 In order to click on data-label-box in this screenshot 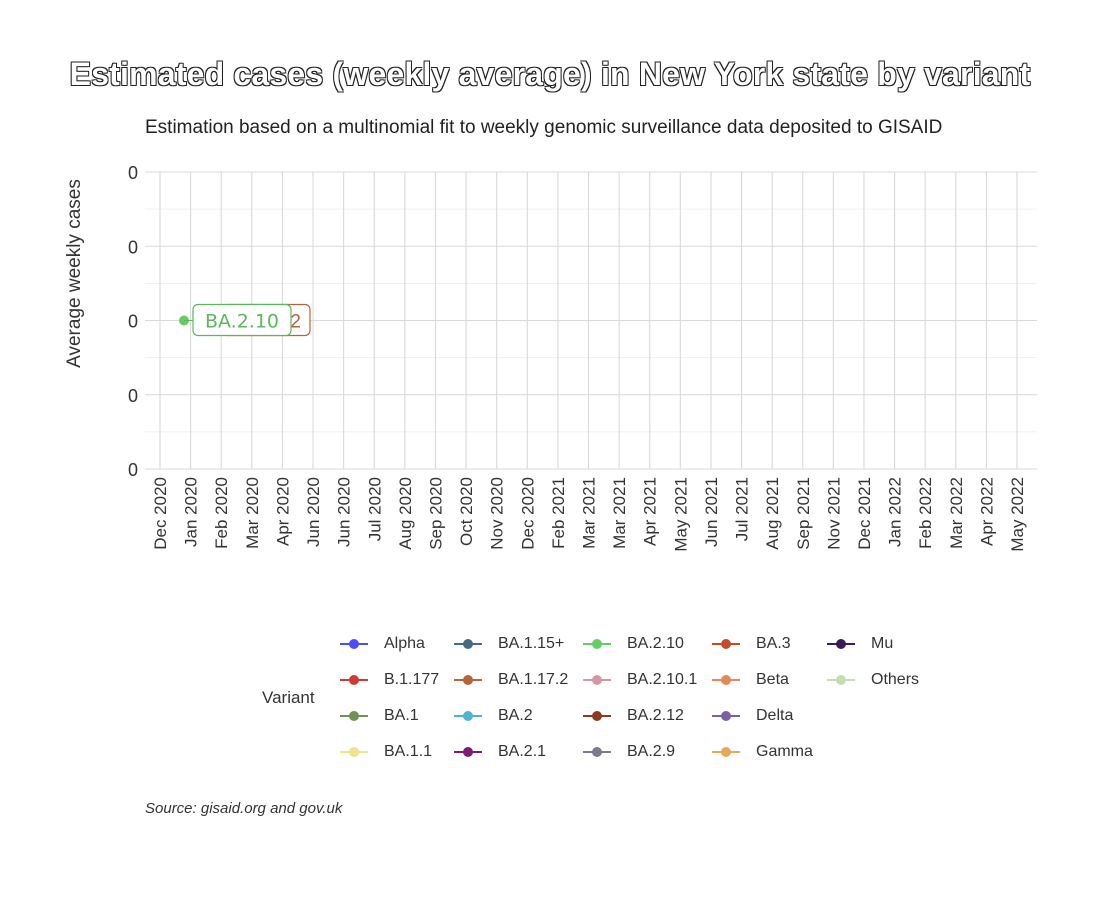, I will do `click(242, 320)`.